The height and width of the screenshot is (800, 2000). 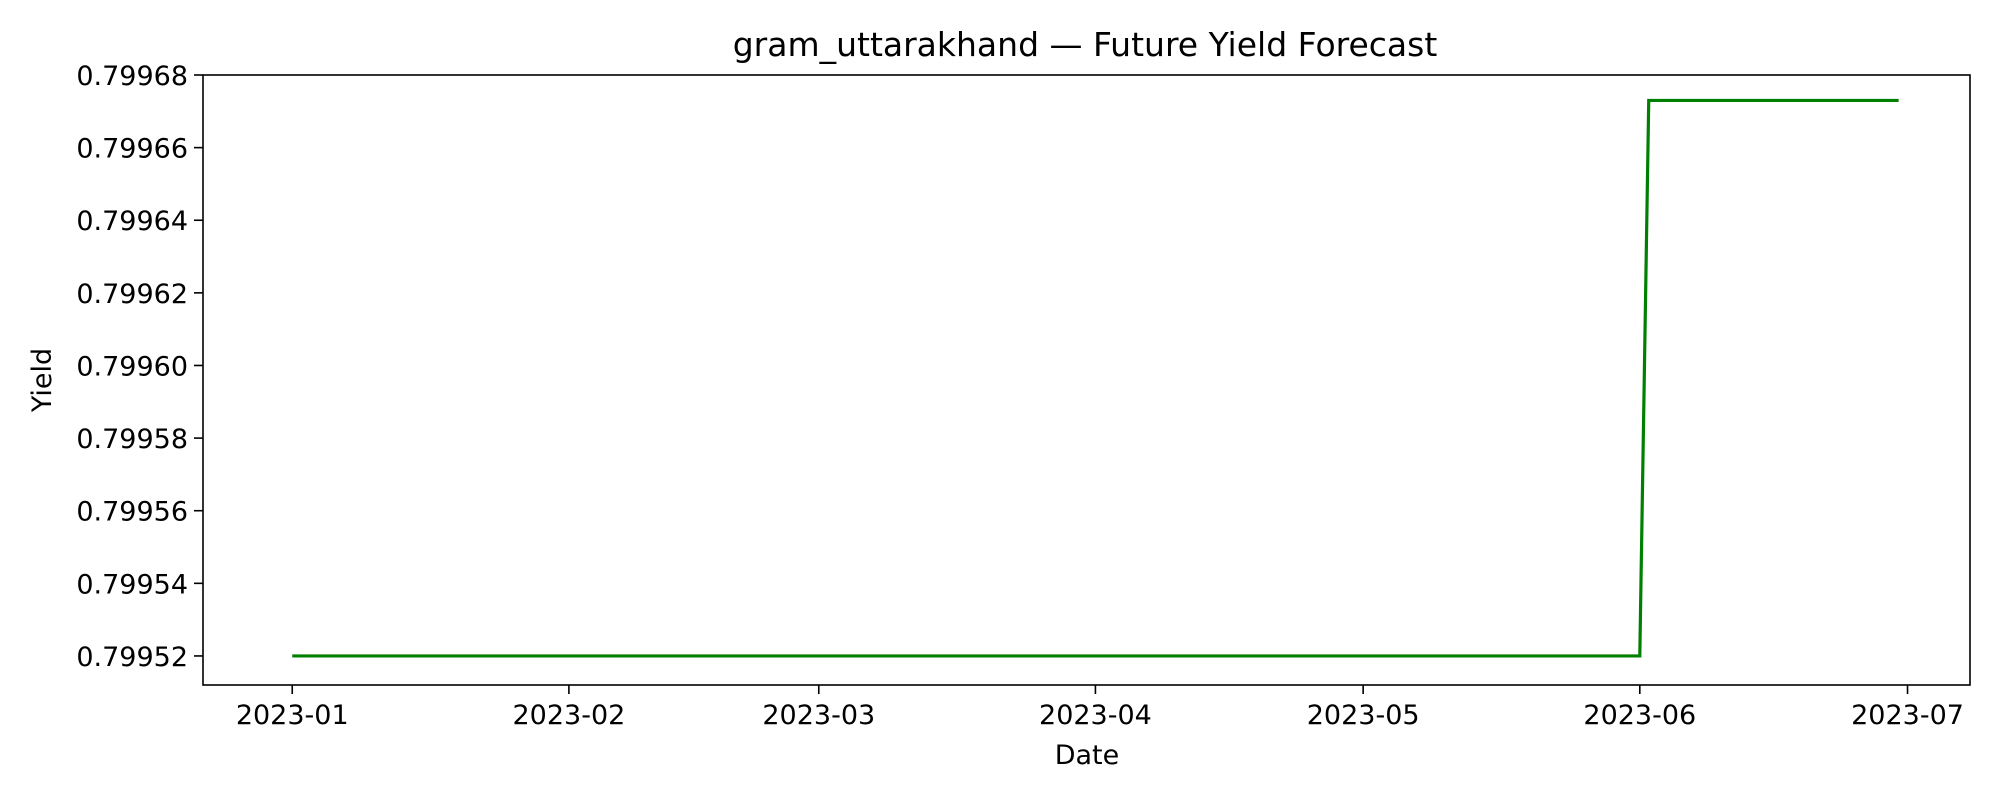 What do you see at coordinates (132, 439) in the screenshot?
I see `y-tick-label: 0.79958` at bounding box center [132, 439].